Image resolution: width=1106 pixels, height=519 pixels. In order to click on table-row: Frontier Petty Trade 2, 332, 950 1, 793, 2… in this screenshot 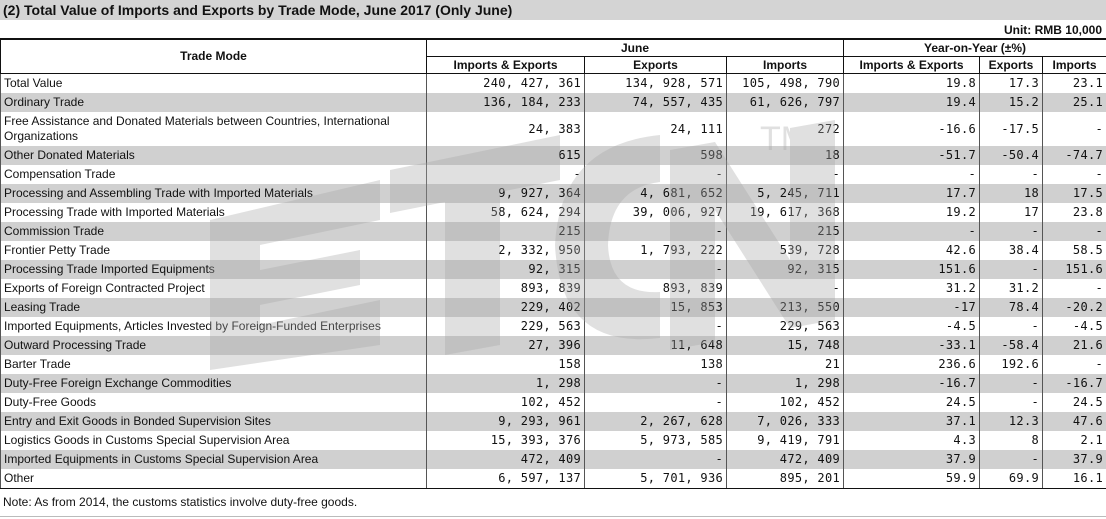, I will do `click(553, 250)`.